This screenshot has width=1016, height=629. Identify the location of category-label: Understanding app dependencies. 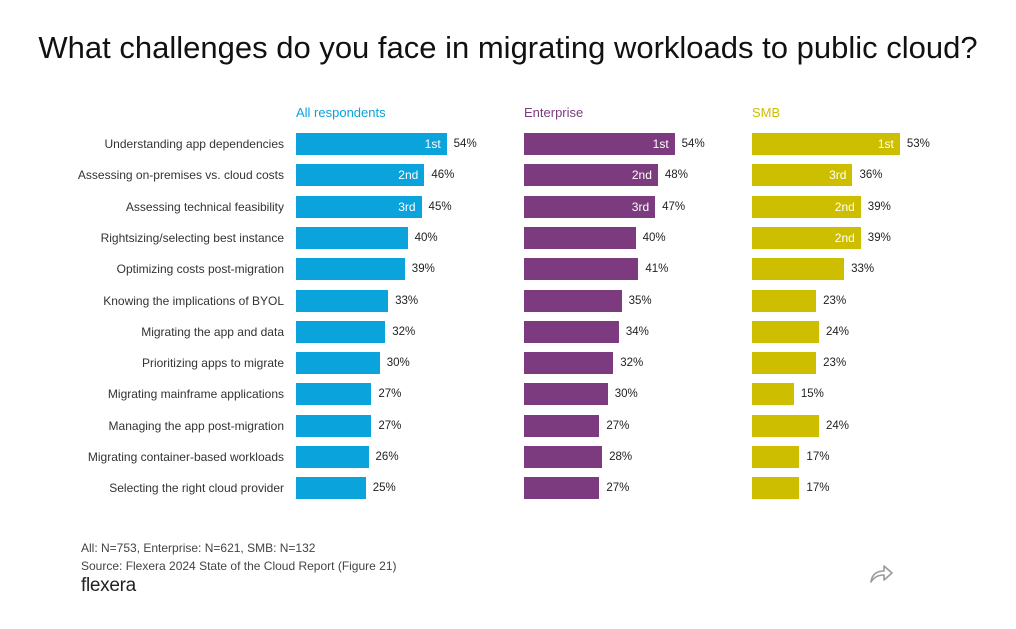
(194, 144).